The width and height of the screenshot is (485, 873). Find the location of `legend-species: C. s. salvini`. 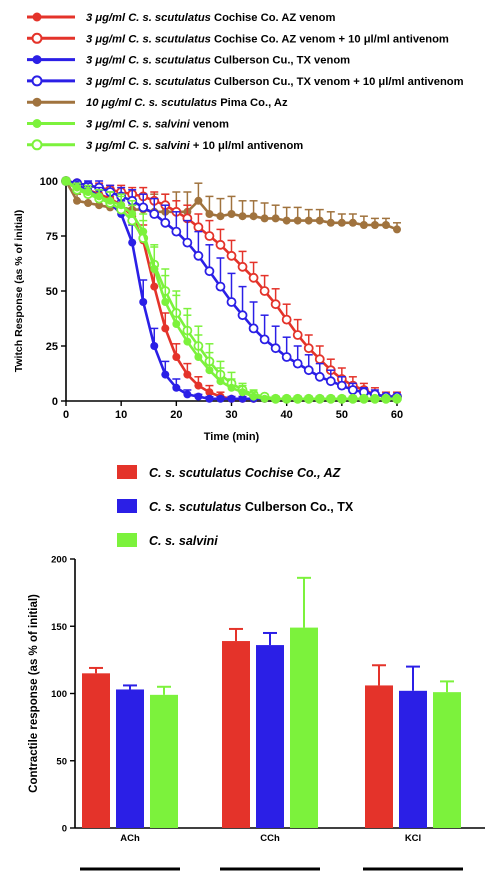

legend-species: C. s. salvini is located at coordinates (159, 146).